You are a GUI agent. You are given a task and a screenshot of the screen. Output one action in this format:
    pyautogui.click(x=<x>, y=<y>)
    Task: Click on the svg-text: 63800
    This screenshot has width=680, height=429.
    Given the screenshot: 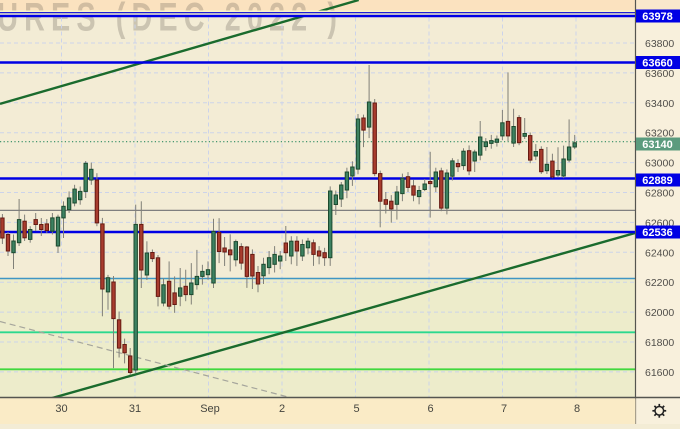 What is the action you would take?
    pyautogui.click(x=659, y=44)
    